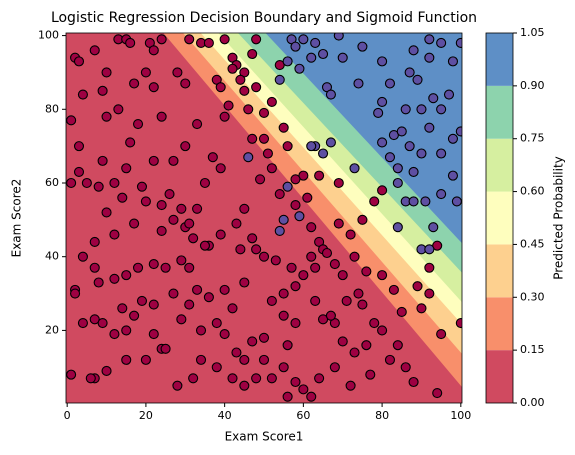  Describe the element at coordinates (460, 415) in the screenshot. I see `x-tick-label: 100` at that location.